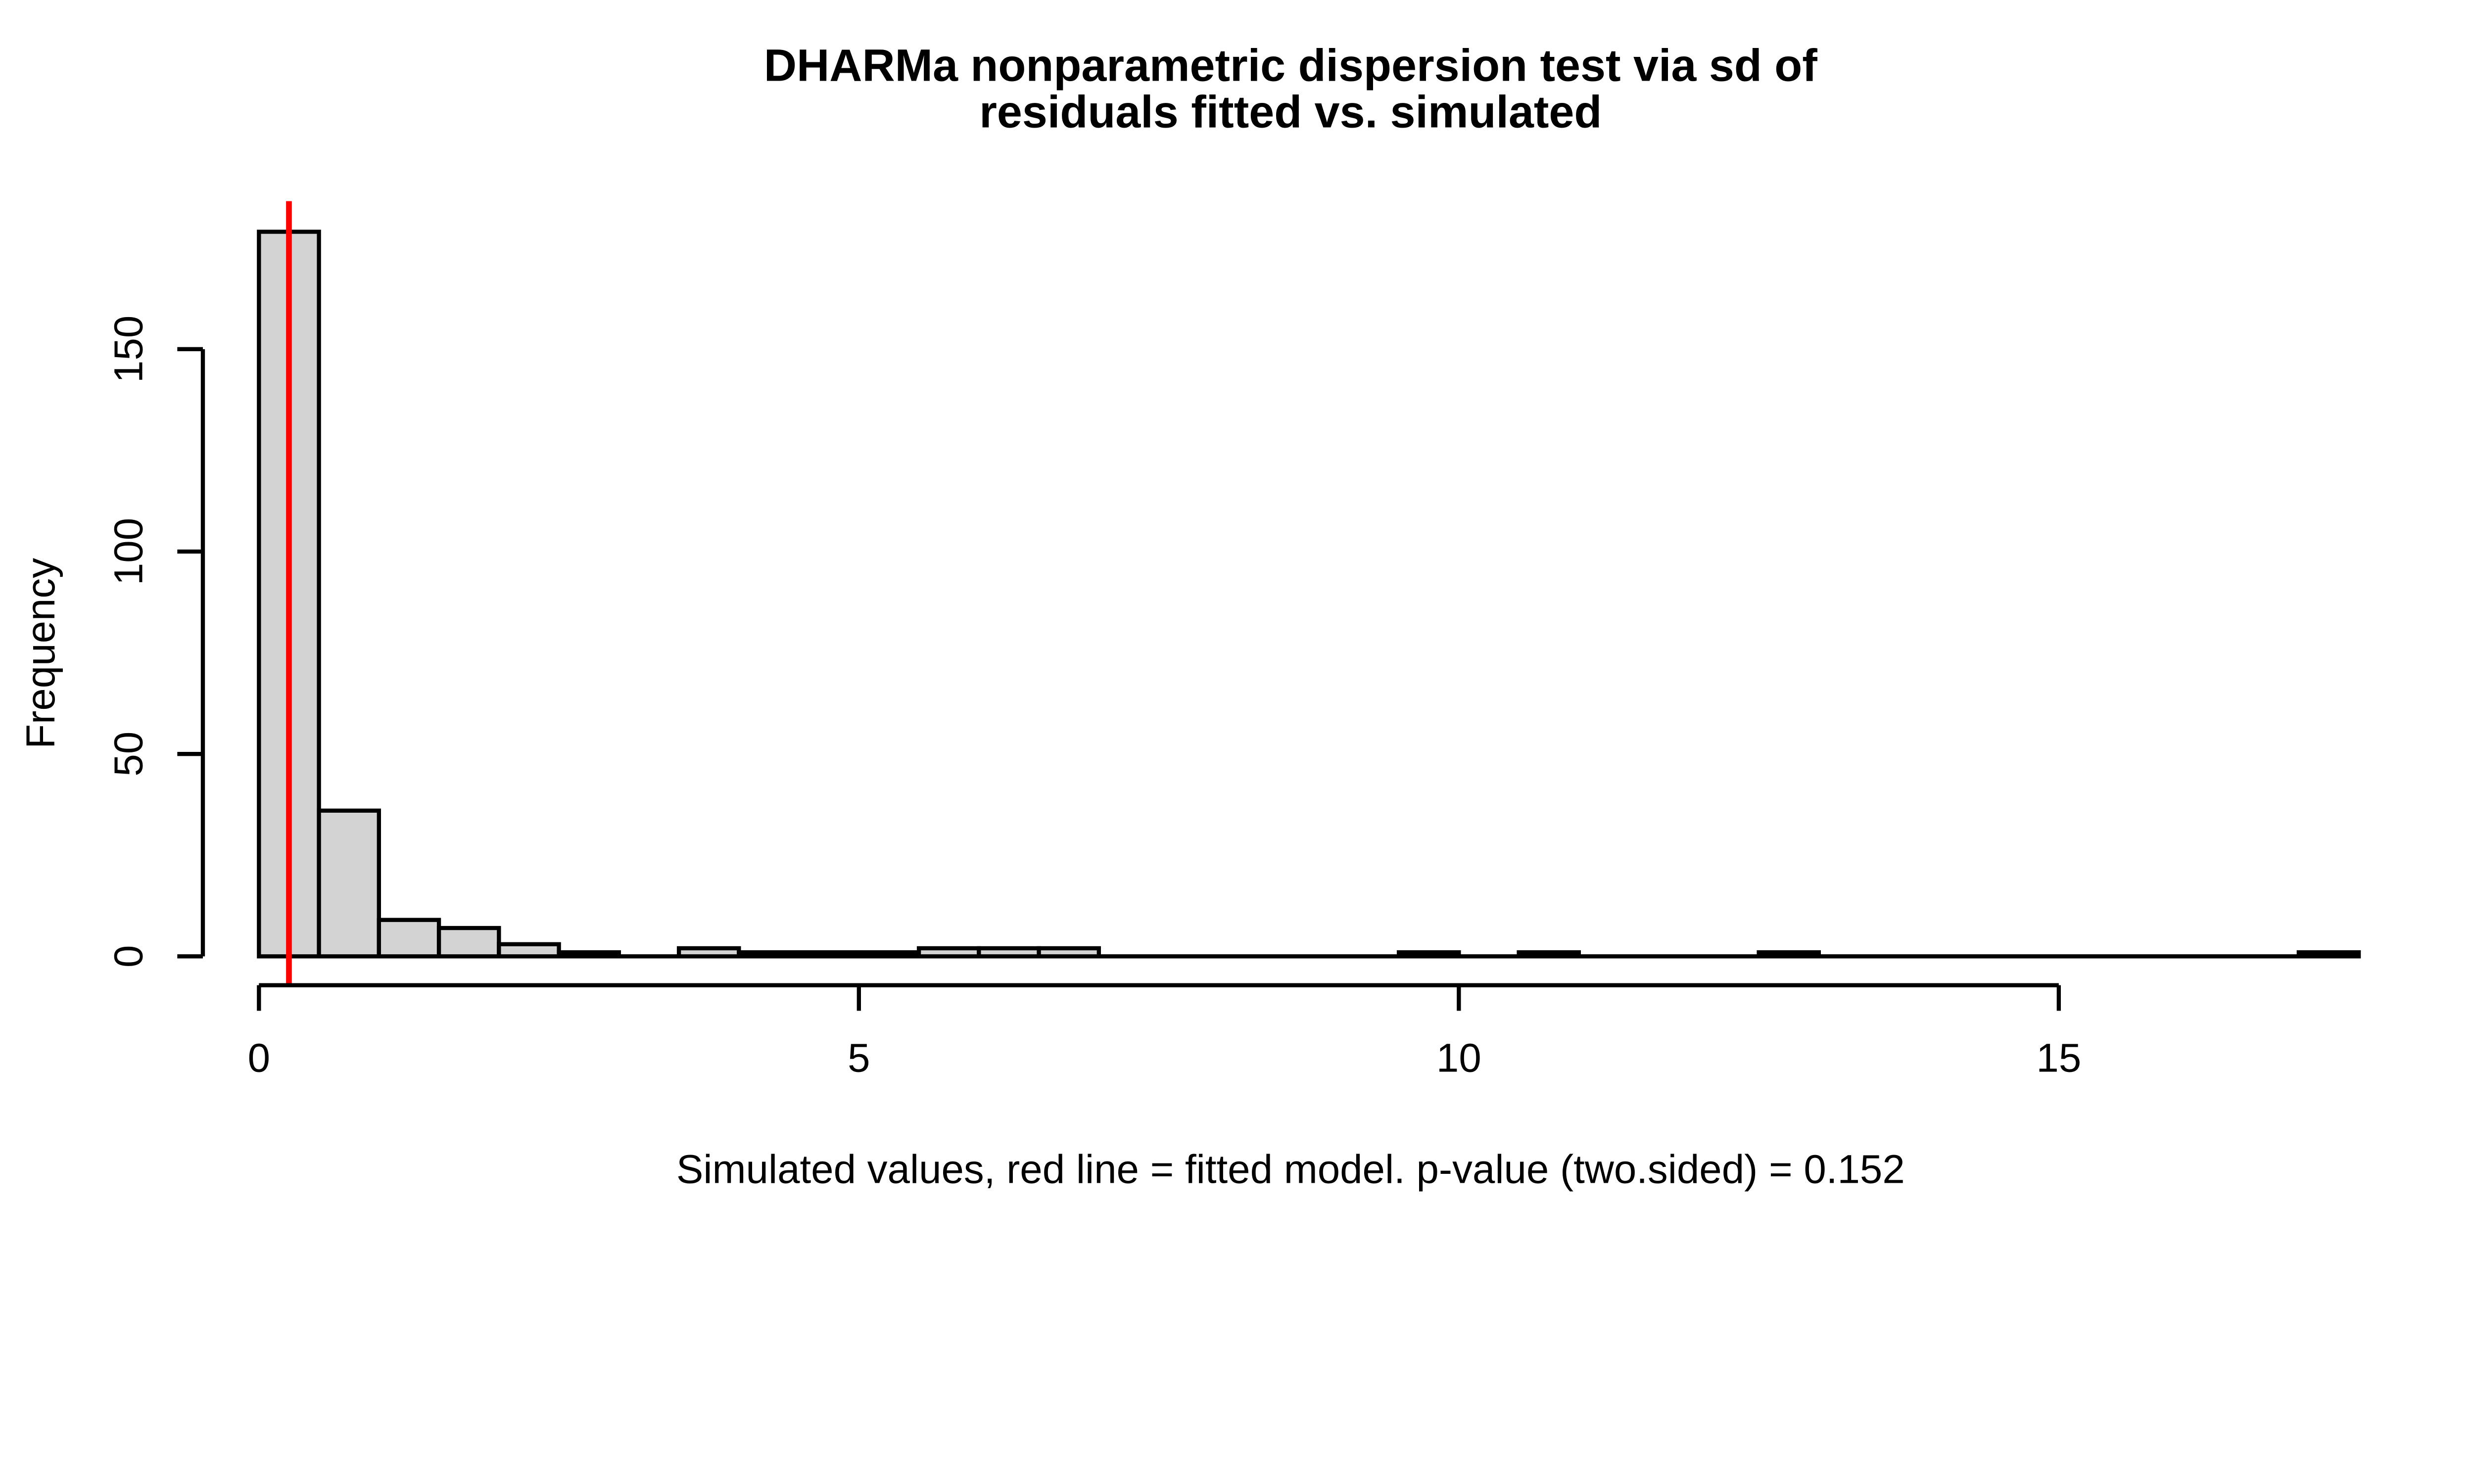 The width and height of the screenshot is (2474, 1484). What do you see at coordinates (129, 956) in the screenshot?
I see `y-axis-tick-label: 0` at bounding box center [129, 956].